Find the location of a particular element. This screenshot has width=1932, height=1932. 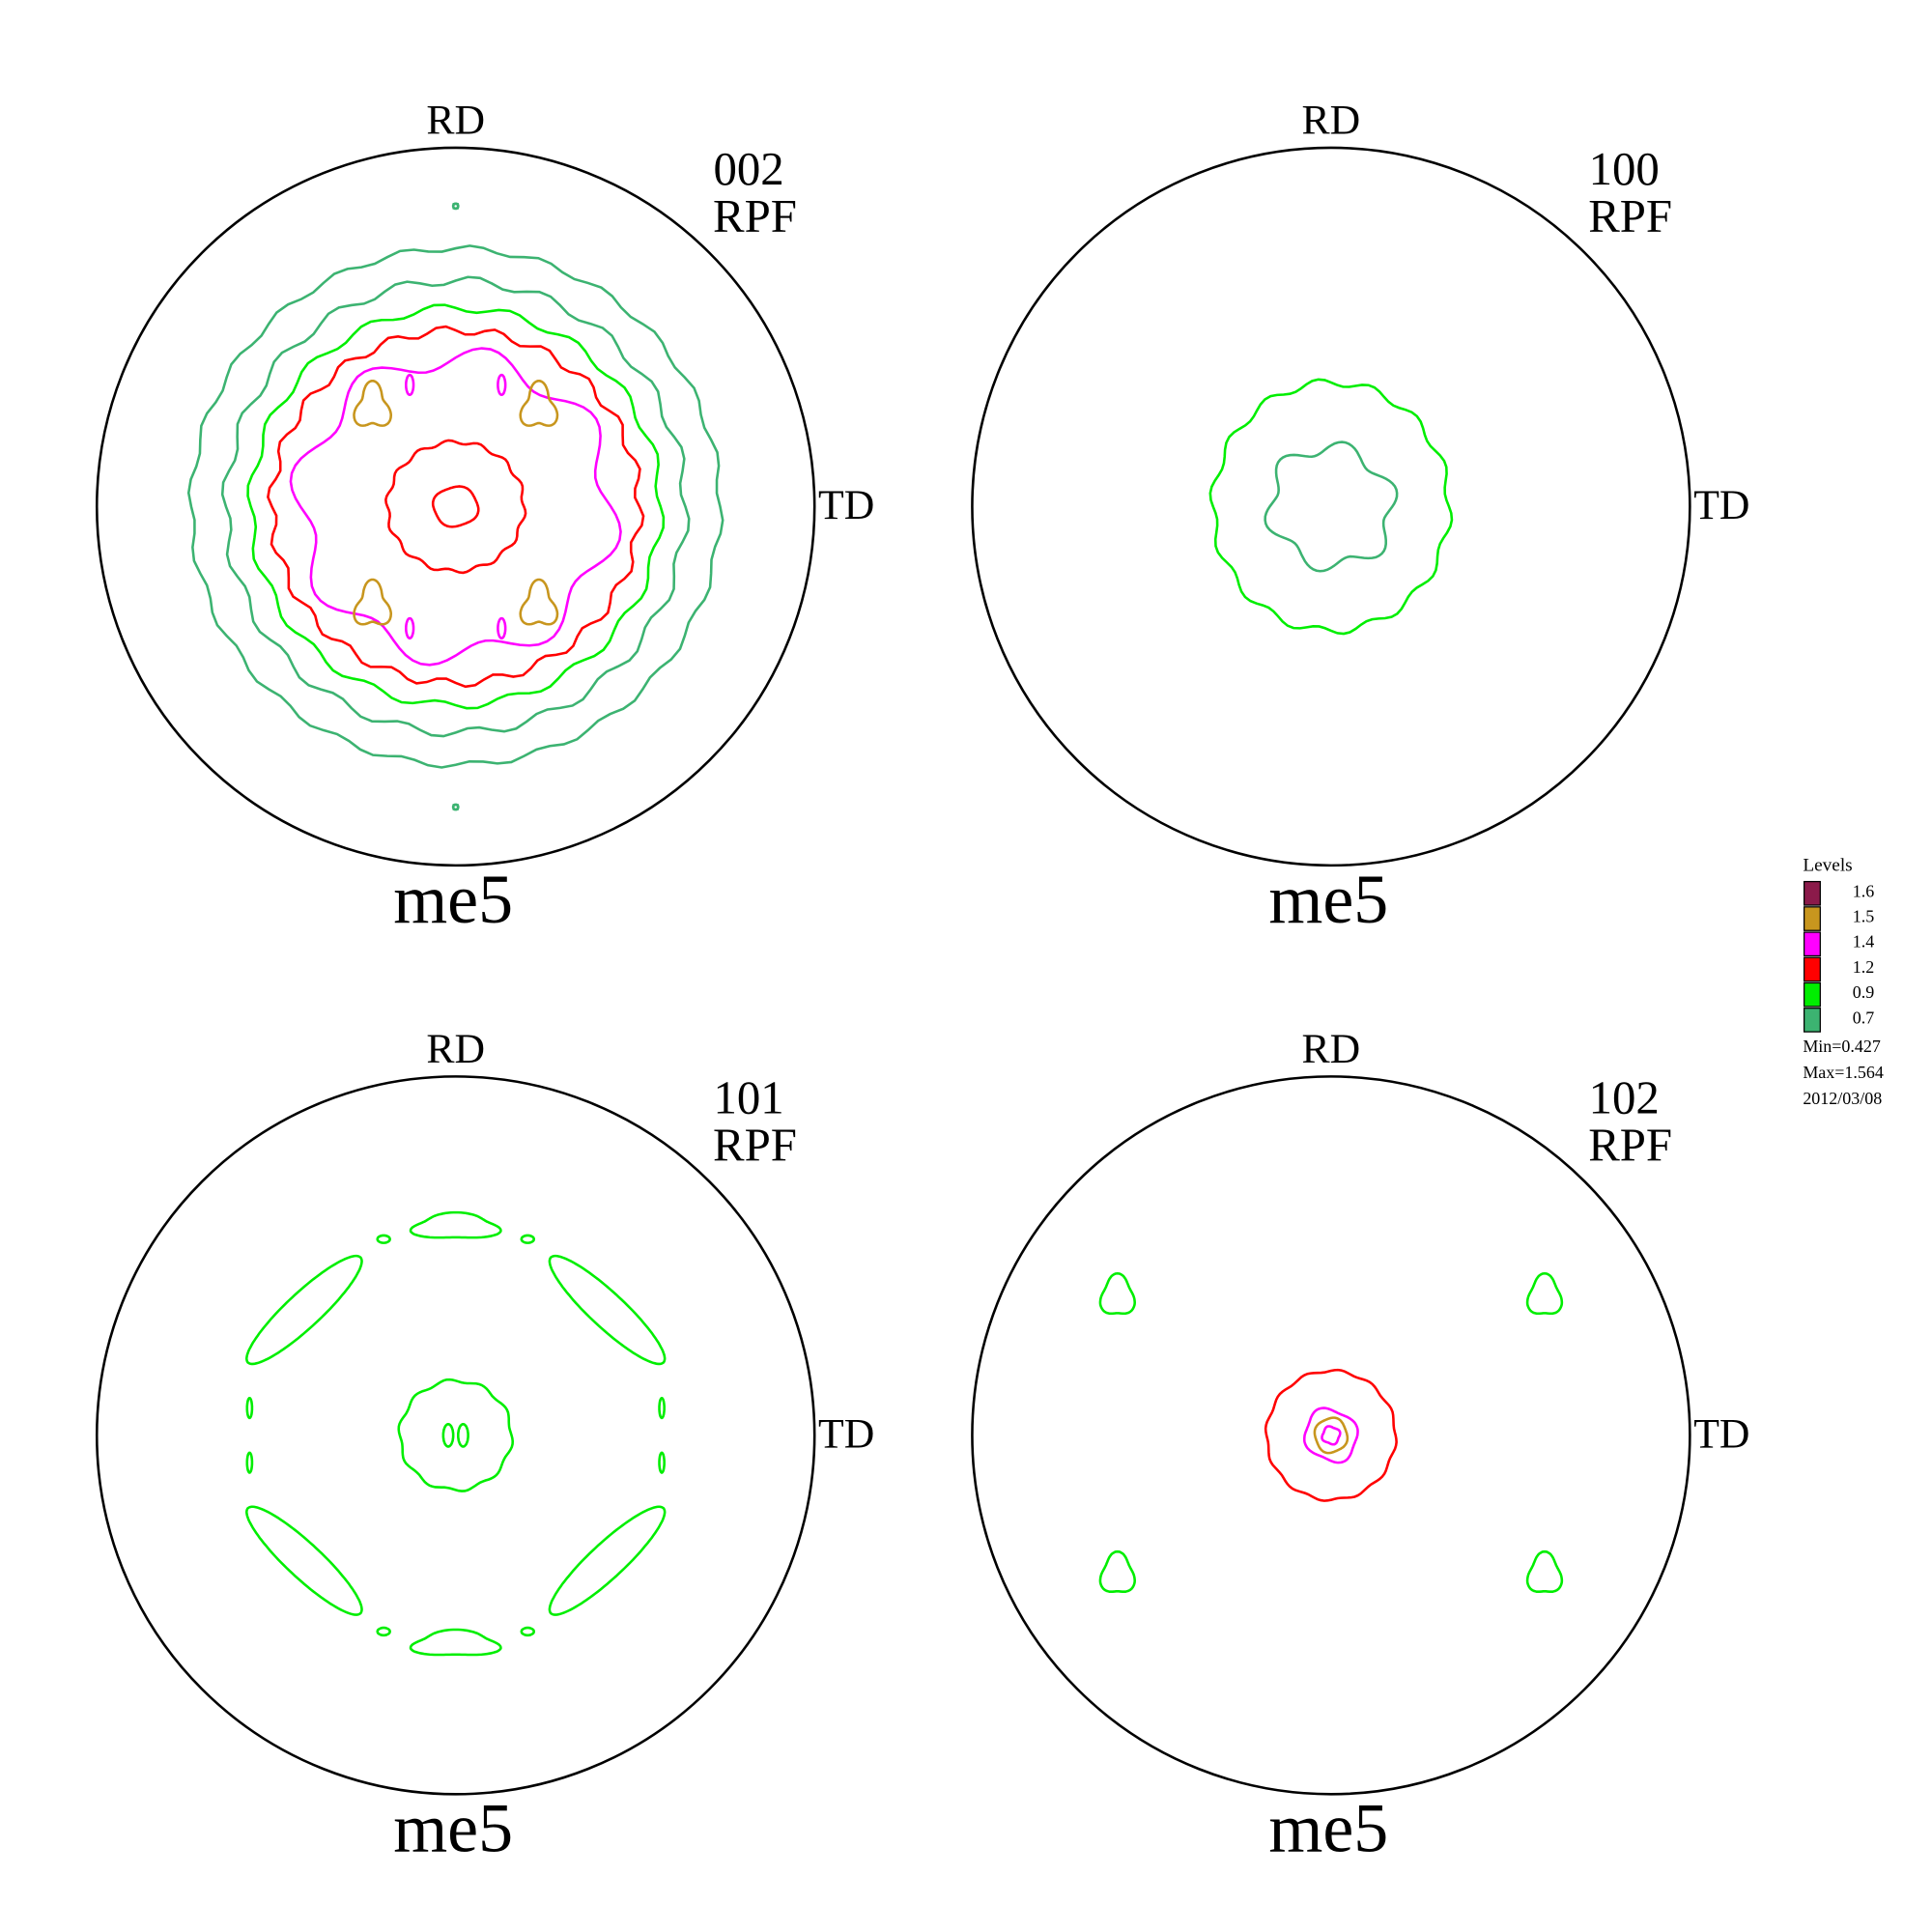

legend-min: Min=0.427 is located at coordinates (1842, 1046).